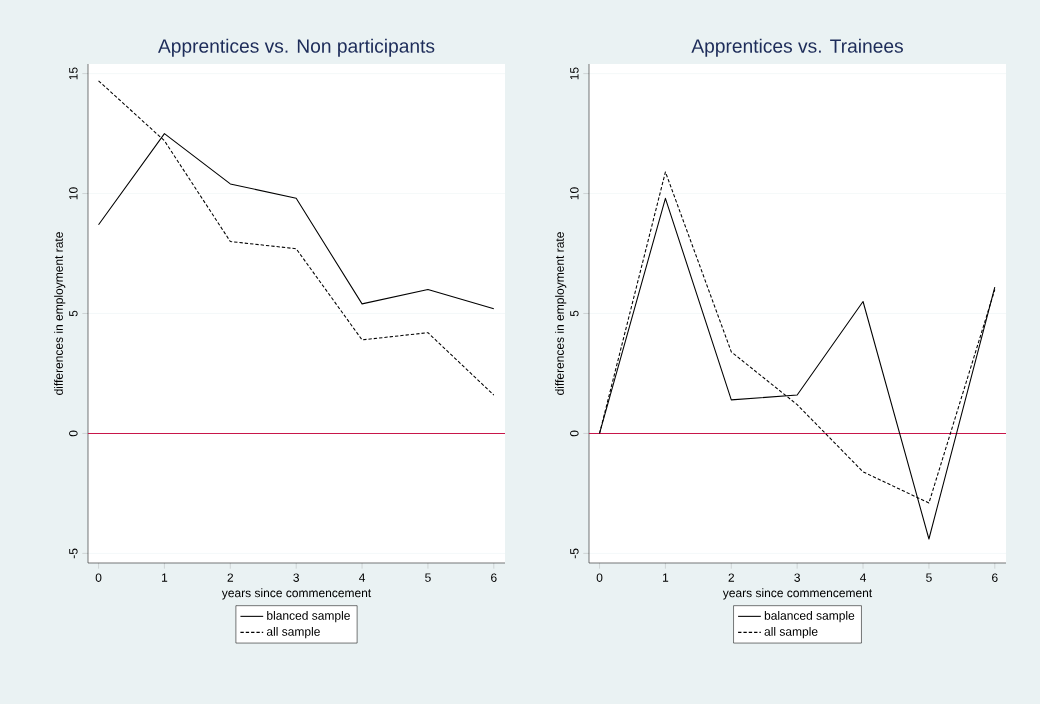  Describe the element at coordinates (797, 47) in the screenshot. I see `chart-title: Apprentices vs. Trainees` at that location.